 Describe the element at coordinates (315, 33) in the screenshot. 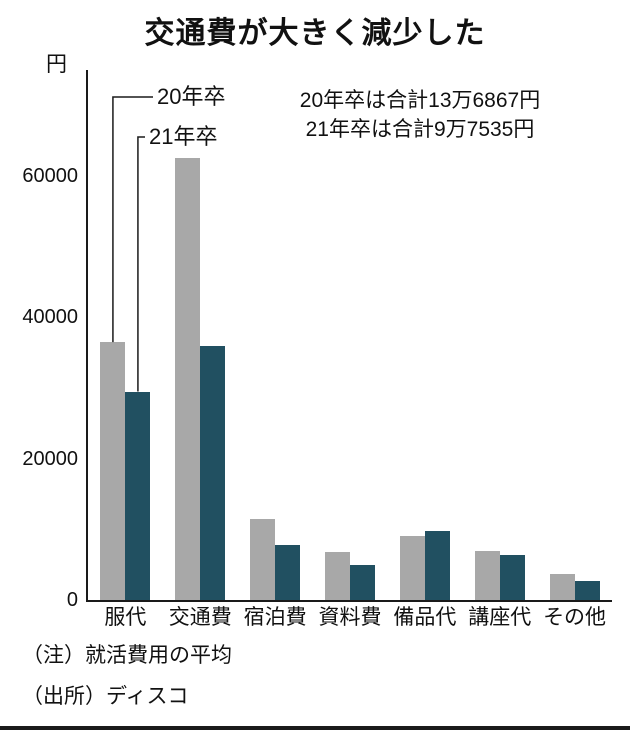

I see `chart-title: 交通費が大きく減少した` at that location.